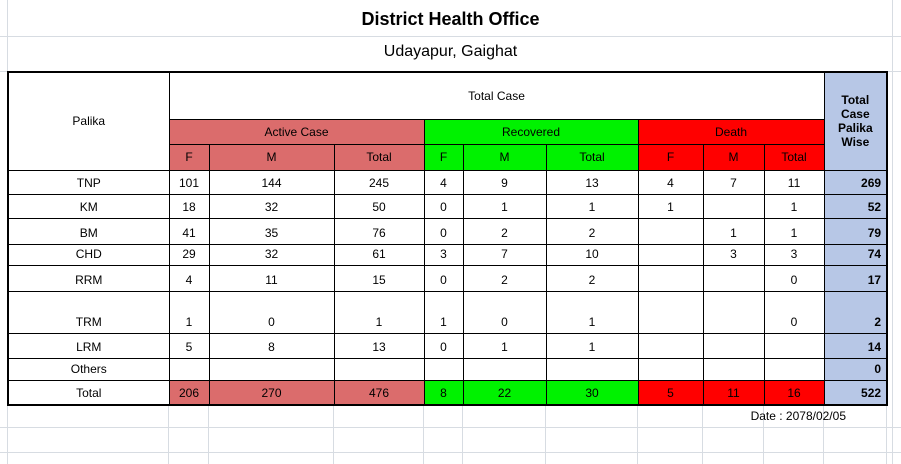 The width and height of the screenshot is (901, 464). What do you see at coordinates (855, 369) in the screenshot?
I see `palika-wise-total-cell: 0` at bounding box center [855, 369].